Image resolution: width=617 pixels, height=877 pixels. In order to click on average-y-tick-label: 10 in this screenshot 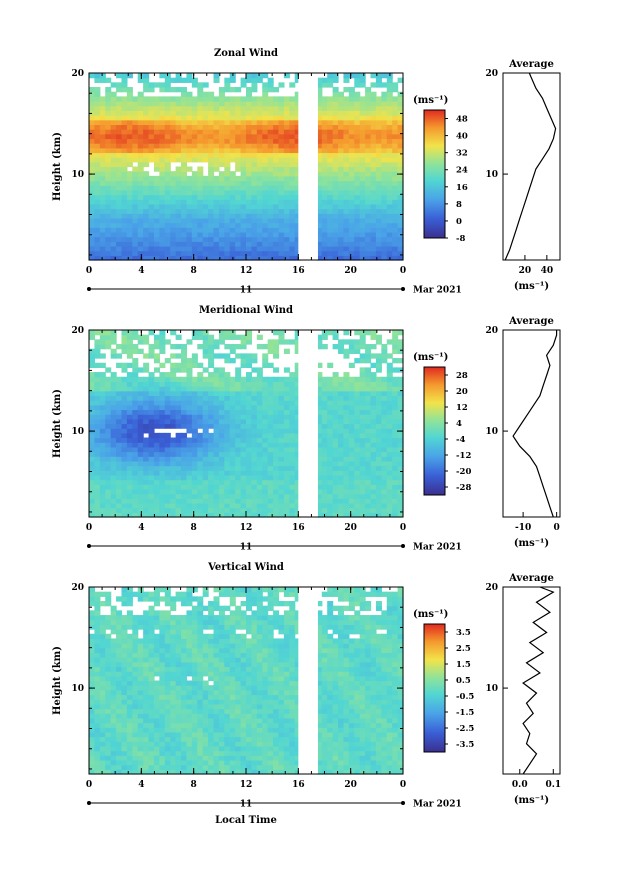, I will do `click(491, 175)`.